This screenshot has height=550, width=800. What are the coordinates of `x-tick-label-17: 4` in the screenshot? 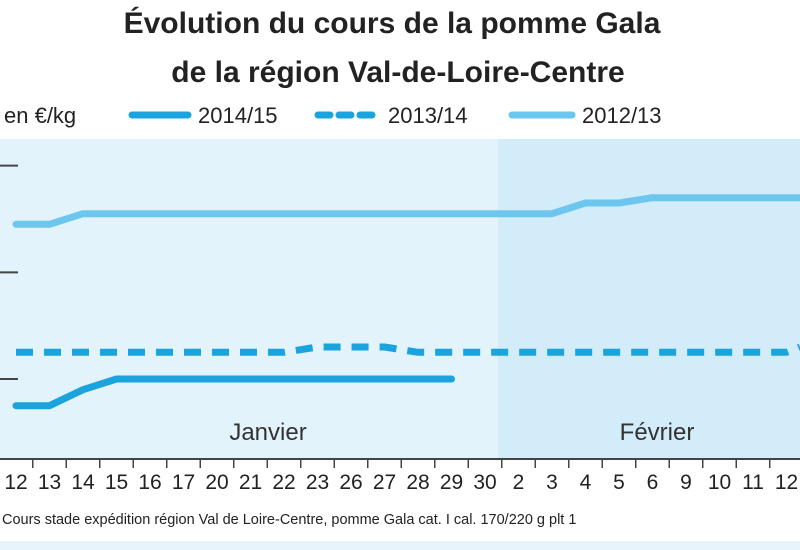 It's located at (586, 482).